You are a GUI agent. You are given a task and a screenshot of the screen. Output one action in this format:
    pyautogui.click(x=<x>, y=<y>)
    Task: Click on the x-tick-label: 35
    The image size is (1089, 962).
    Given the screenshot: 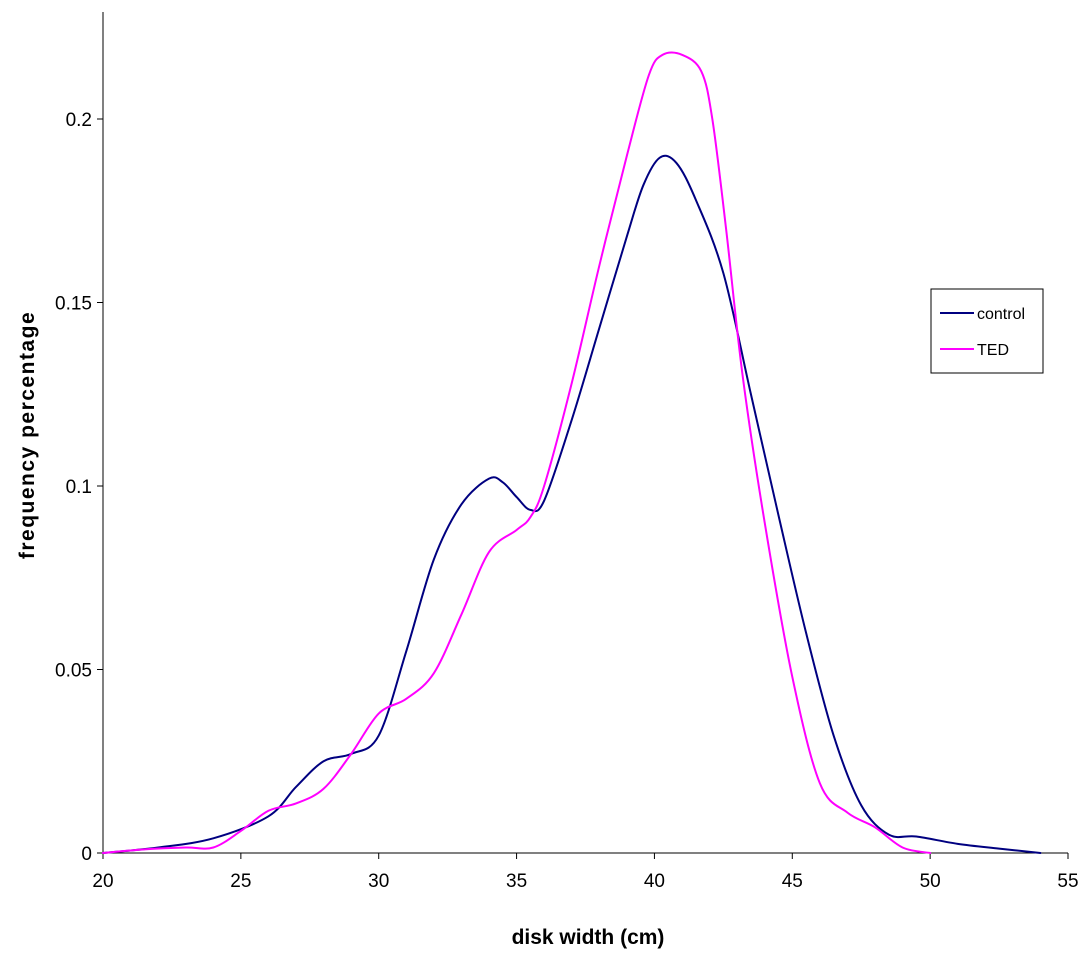 What is the action you would take?
    pyautogui.click(x=516, y=881)
    